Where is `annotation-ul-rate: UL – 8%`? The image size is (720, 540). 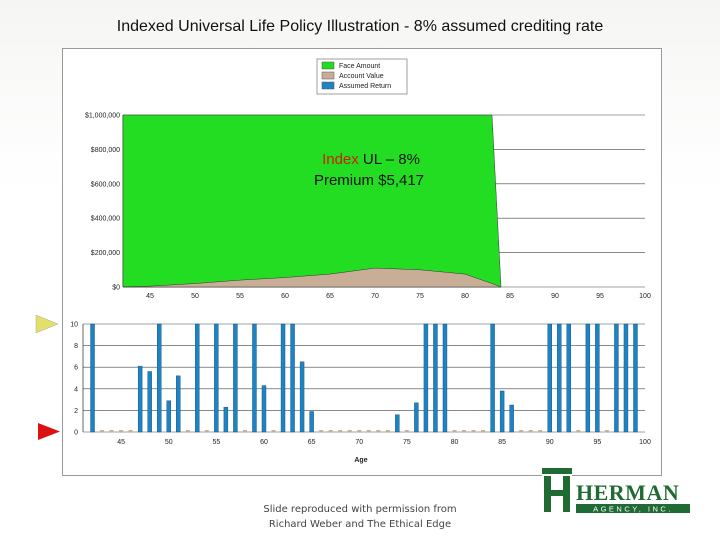
annotation-ul-rate: UL – 8% is located at coordinates (389, 159).